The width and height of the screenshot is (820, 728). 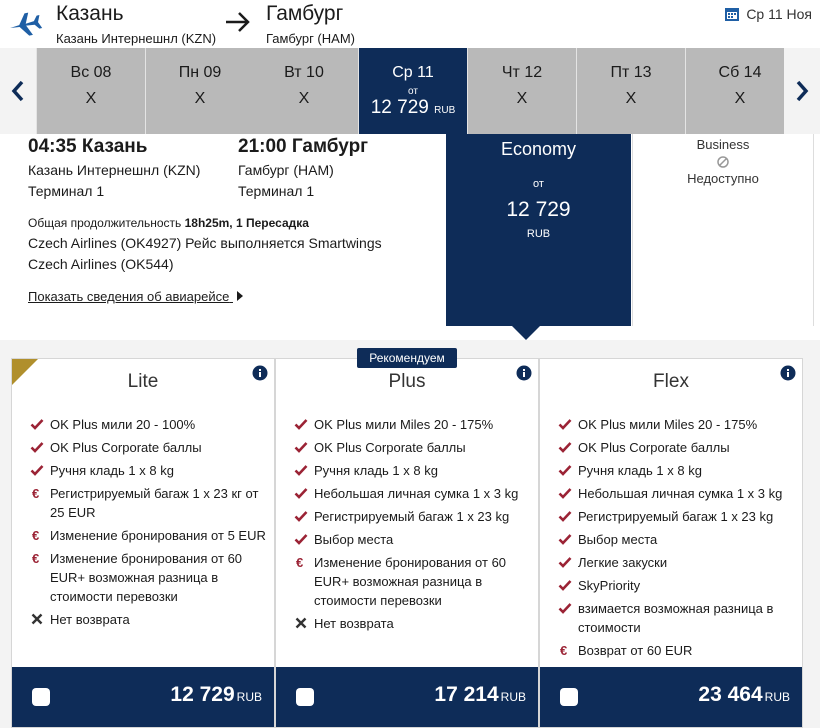 What do you see at coordinates (538, 234) in the screenshot?
I see `cabin-economy-currency: RUB` at bounding box center [538, 234].